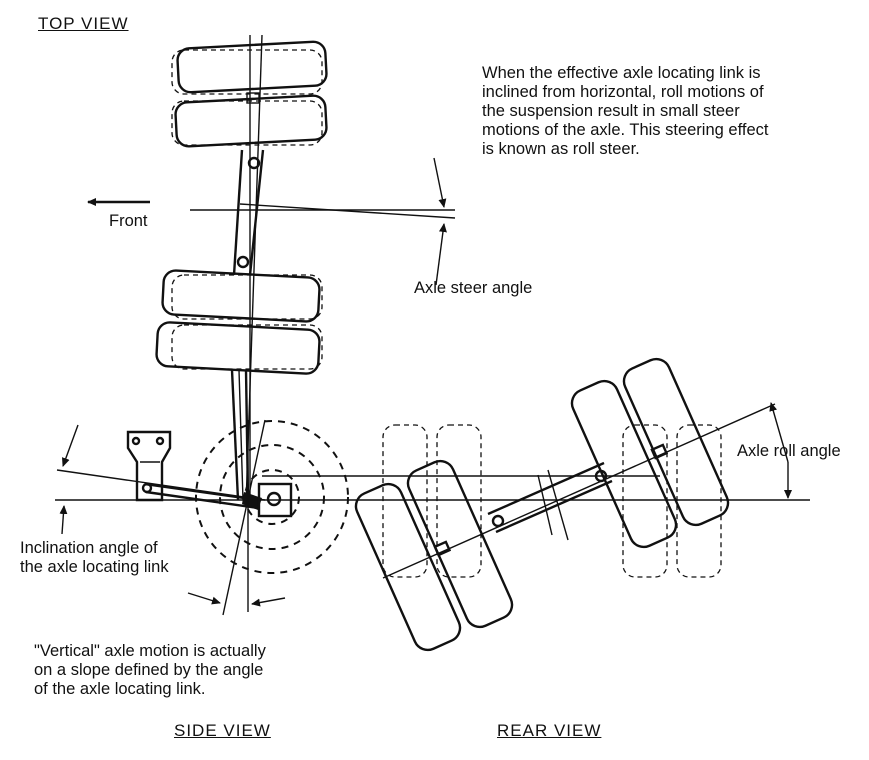  I want to click on rear-view-title: REAR VIEW, so click(549, 730).